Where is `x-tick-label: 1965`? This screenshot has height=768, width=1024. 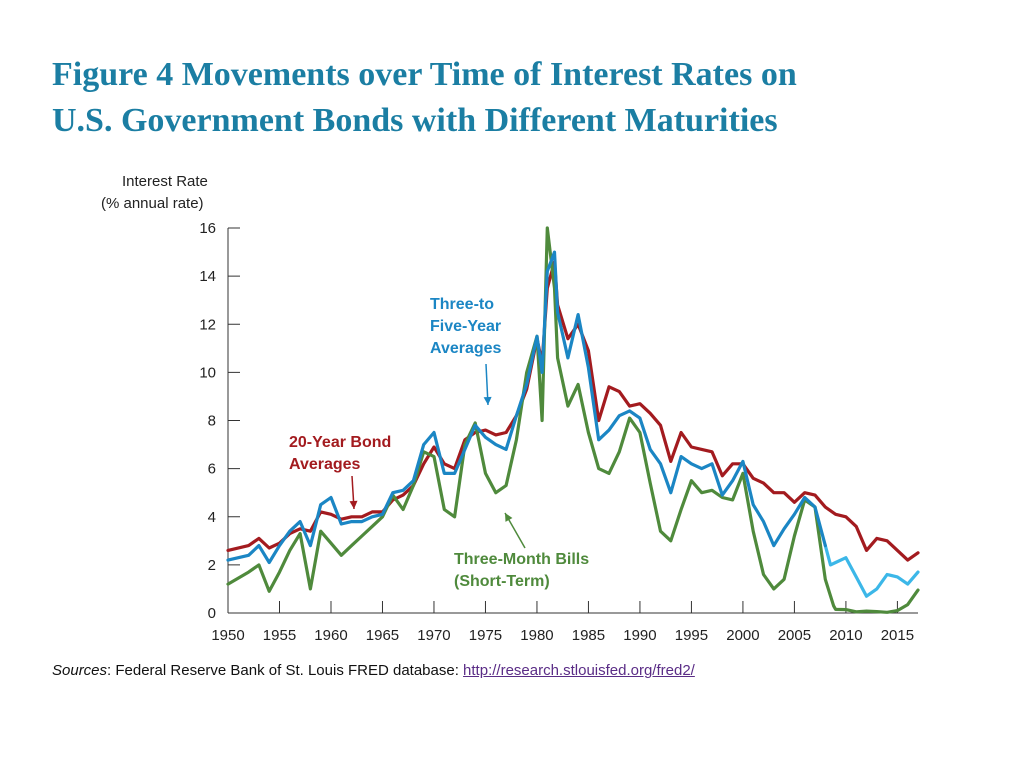
x-tick-label: 1965 is located at coordinates (382, 635).